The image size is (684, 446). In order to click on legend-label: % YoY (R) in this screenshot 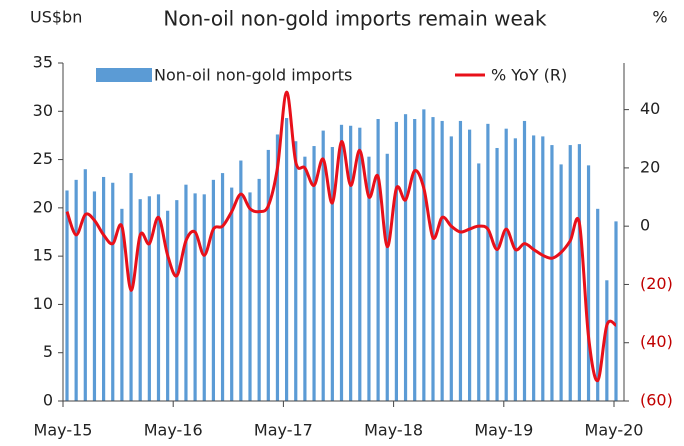, I will do `click(529, 75)`.